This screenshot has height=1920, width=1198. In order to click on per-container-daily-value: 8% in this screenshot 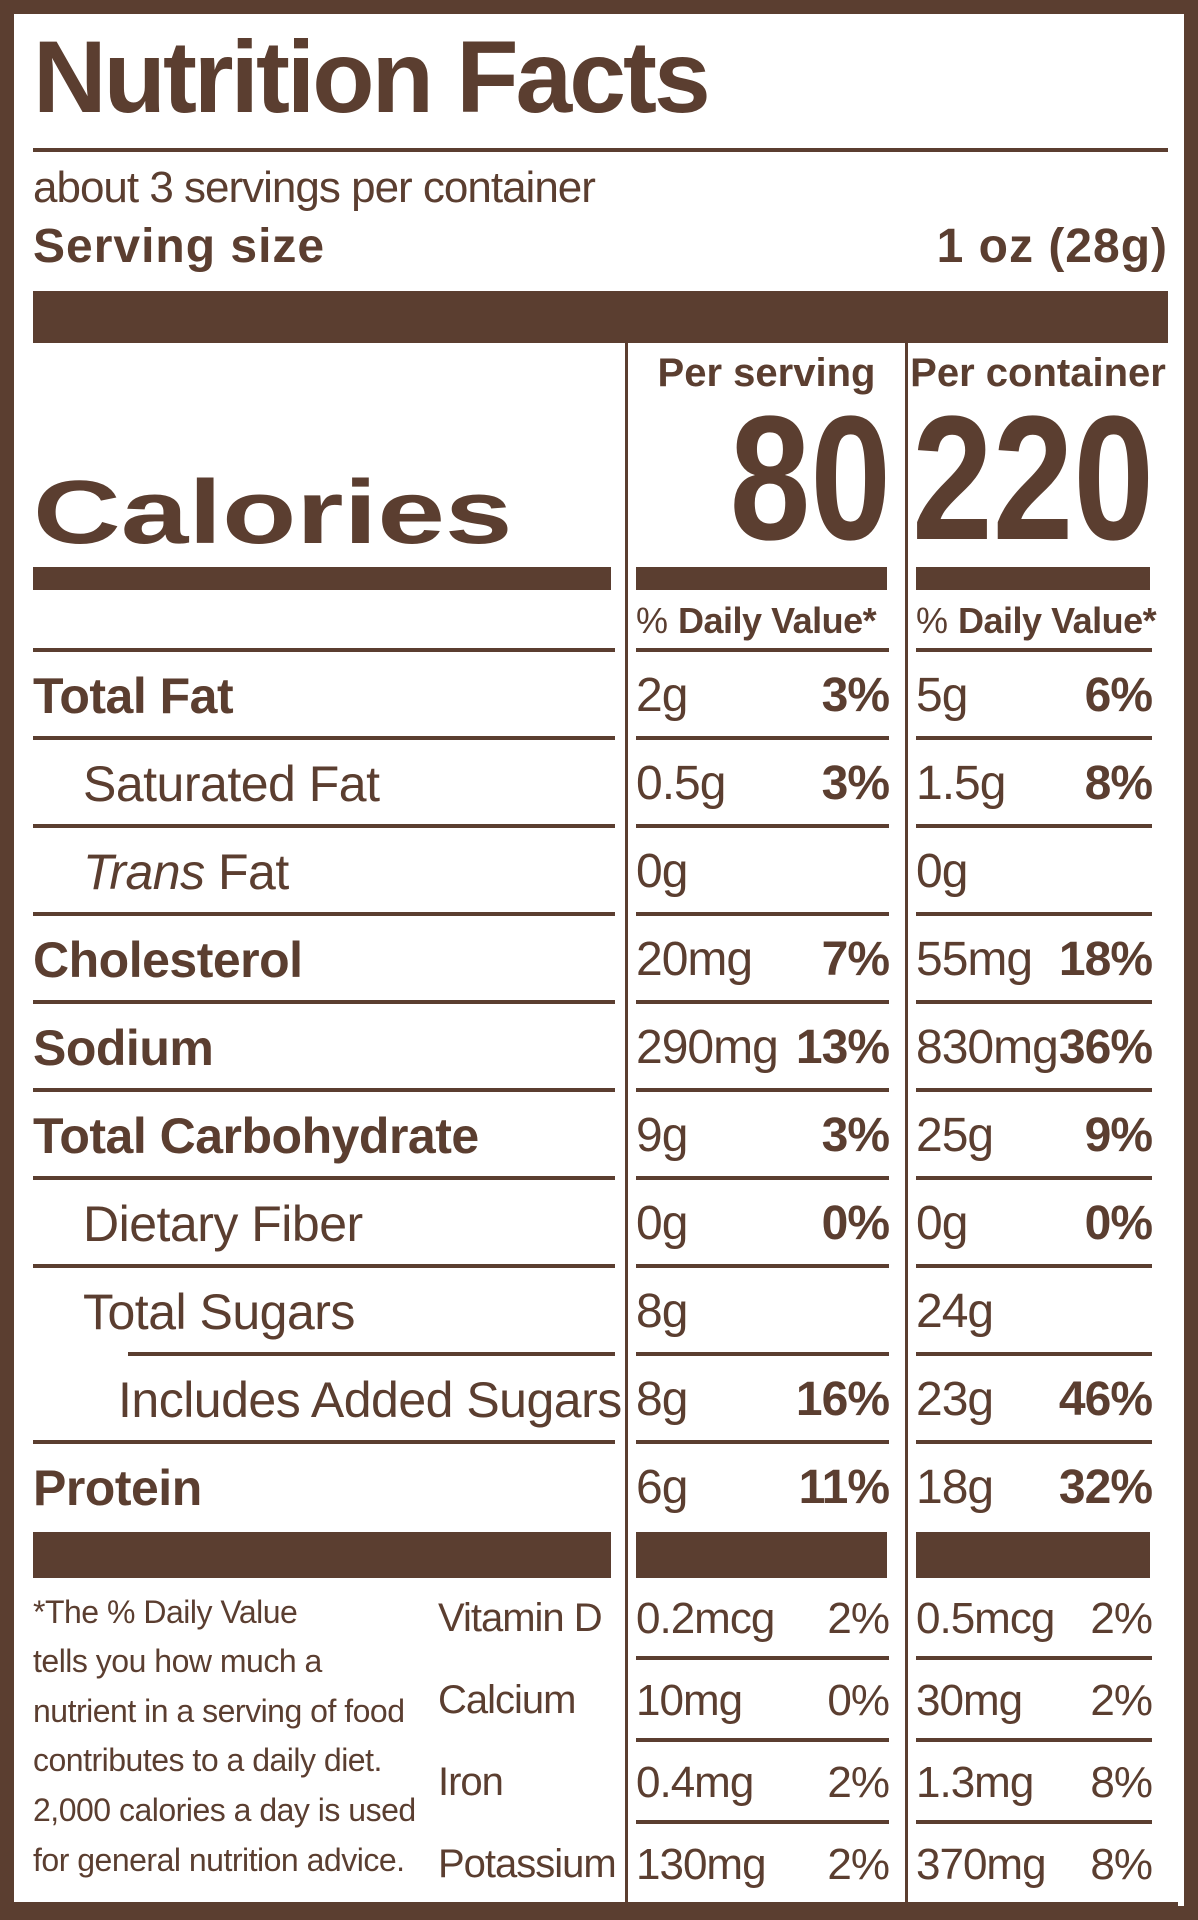, I will do `click(1121, 1782)`.